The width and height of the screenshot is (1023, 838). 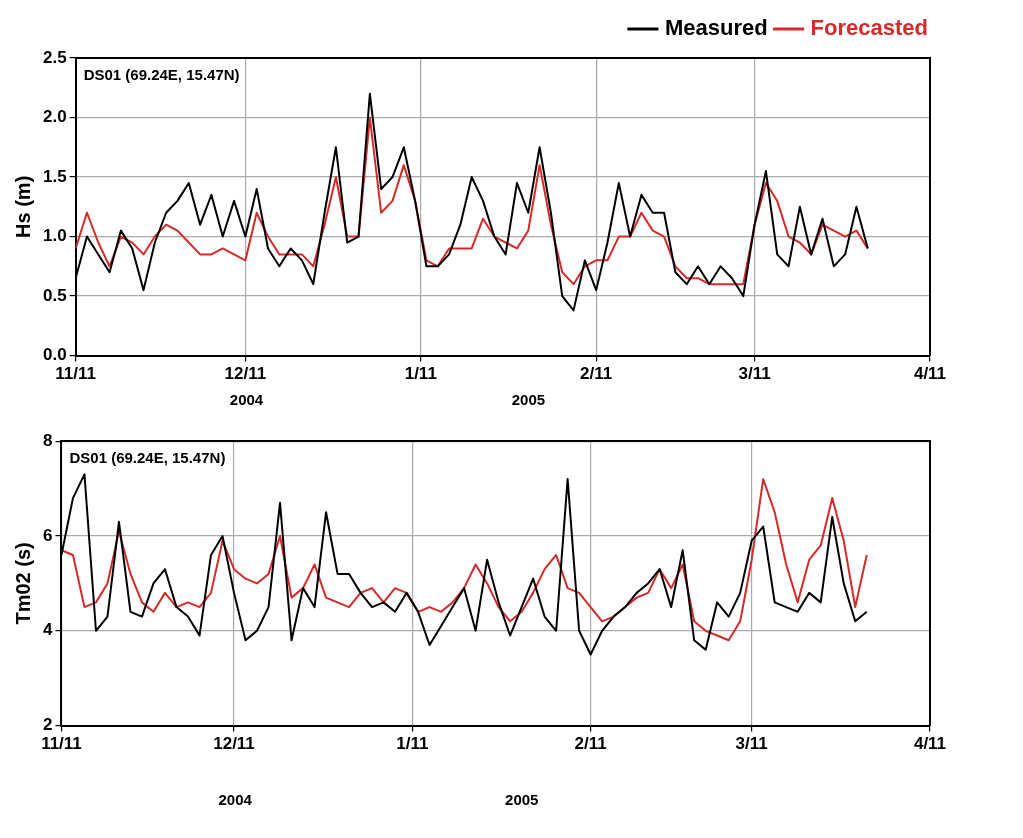 What do you see at coordinates (869, 28) in the screenshot?
I see `legend-label: Forecasted` at bounding box center [869, 28].